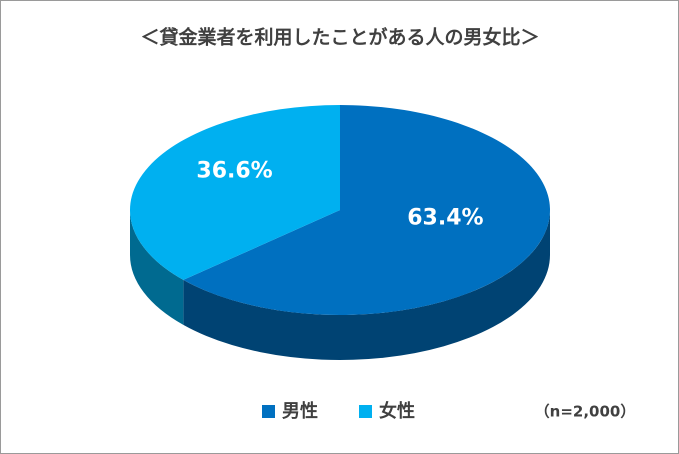  I want to click on legend-label: 男性, so click(300, 411).